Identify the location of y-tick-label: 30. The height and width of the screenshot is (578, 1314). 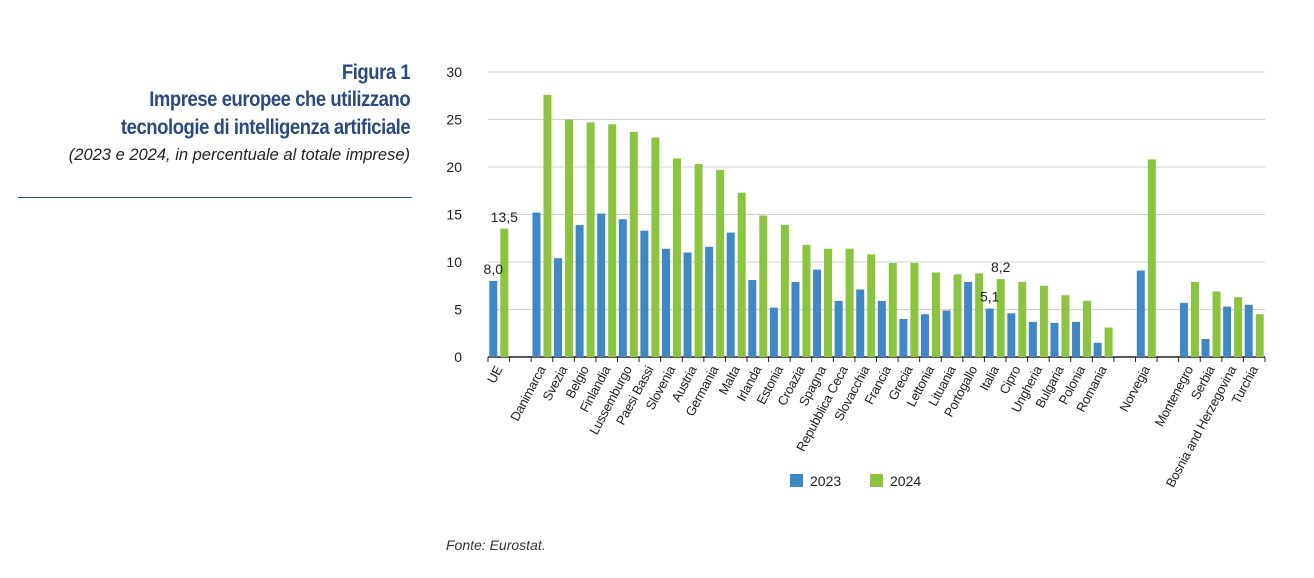
(454, 72).